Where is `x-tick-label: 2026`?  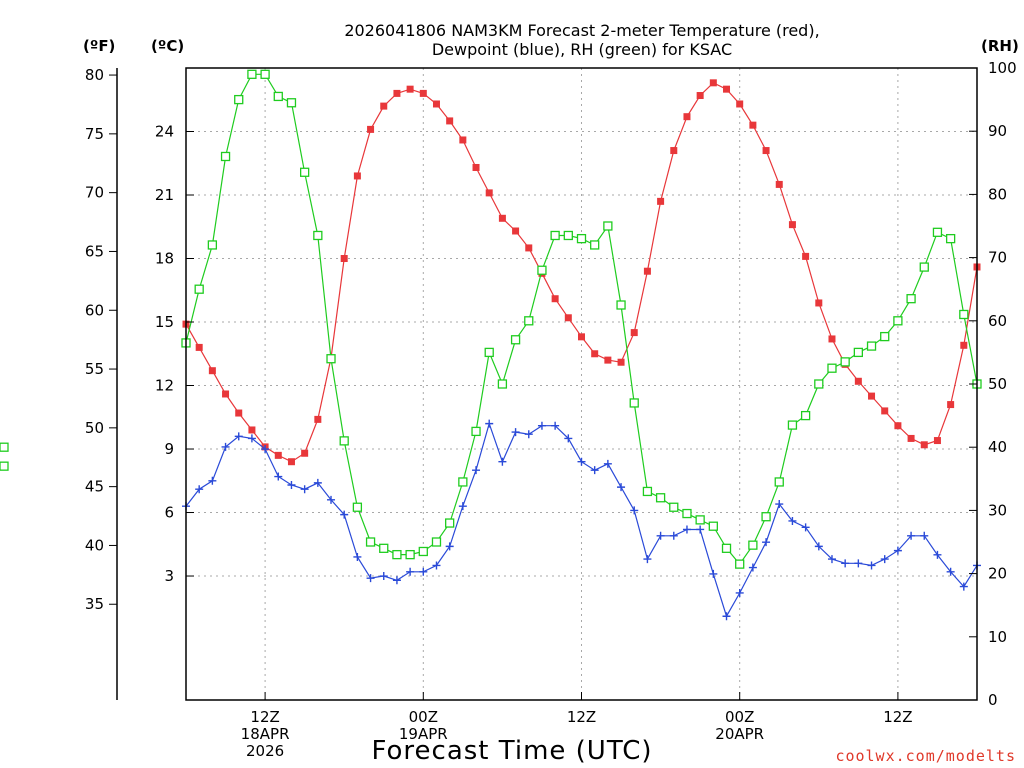 x-tick-label: 2026 is located at coordinates (265, 751).